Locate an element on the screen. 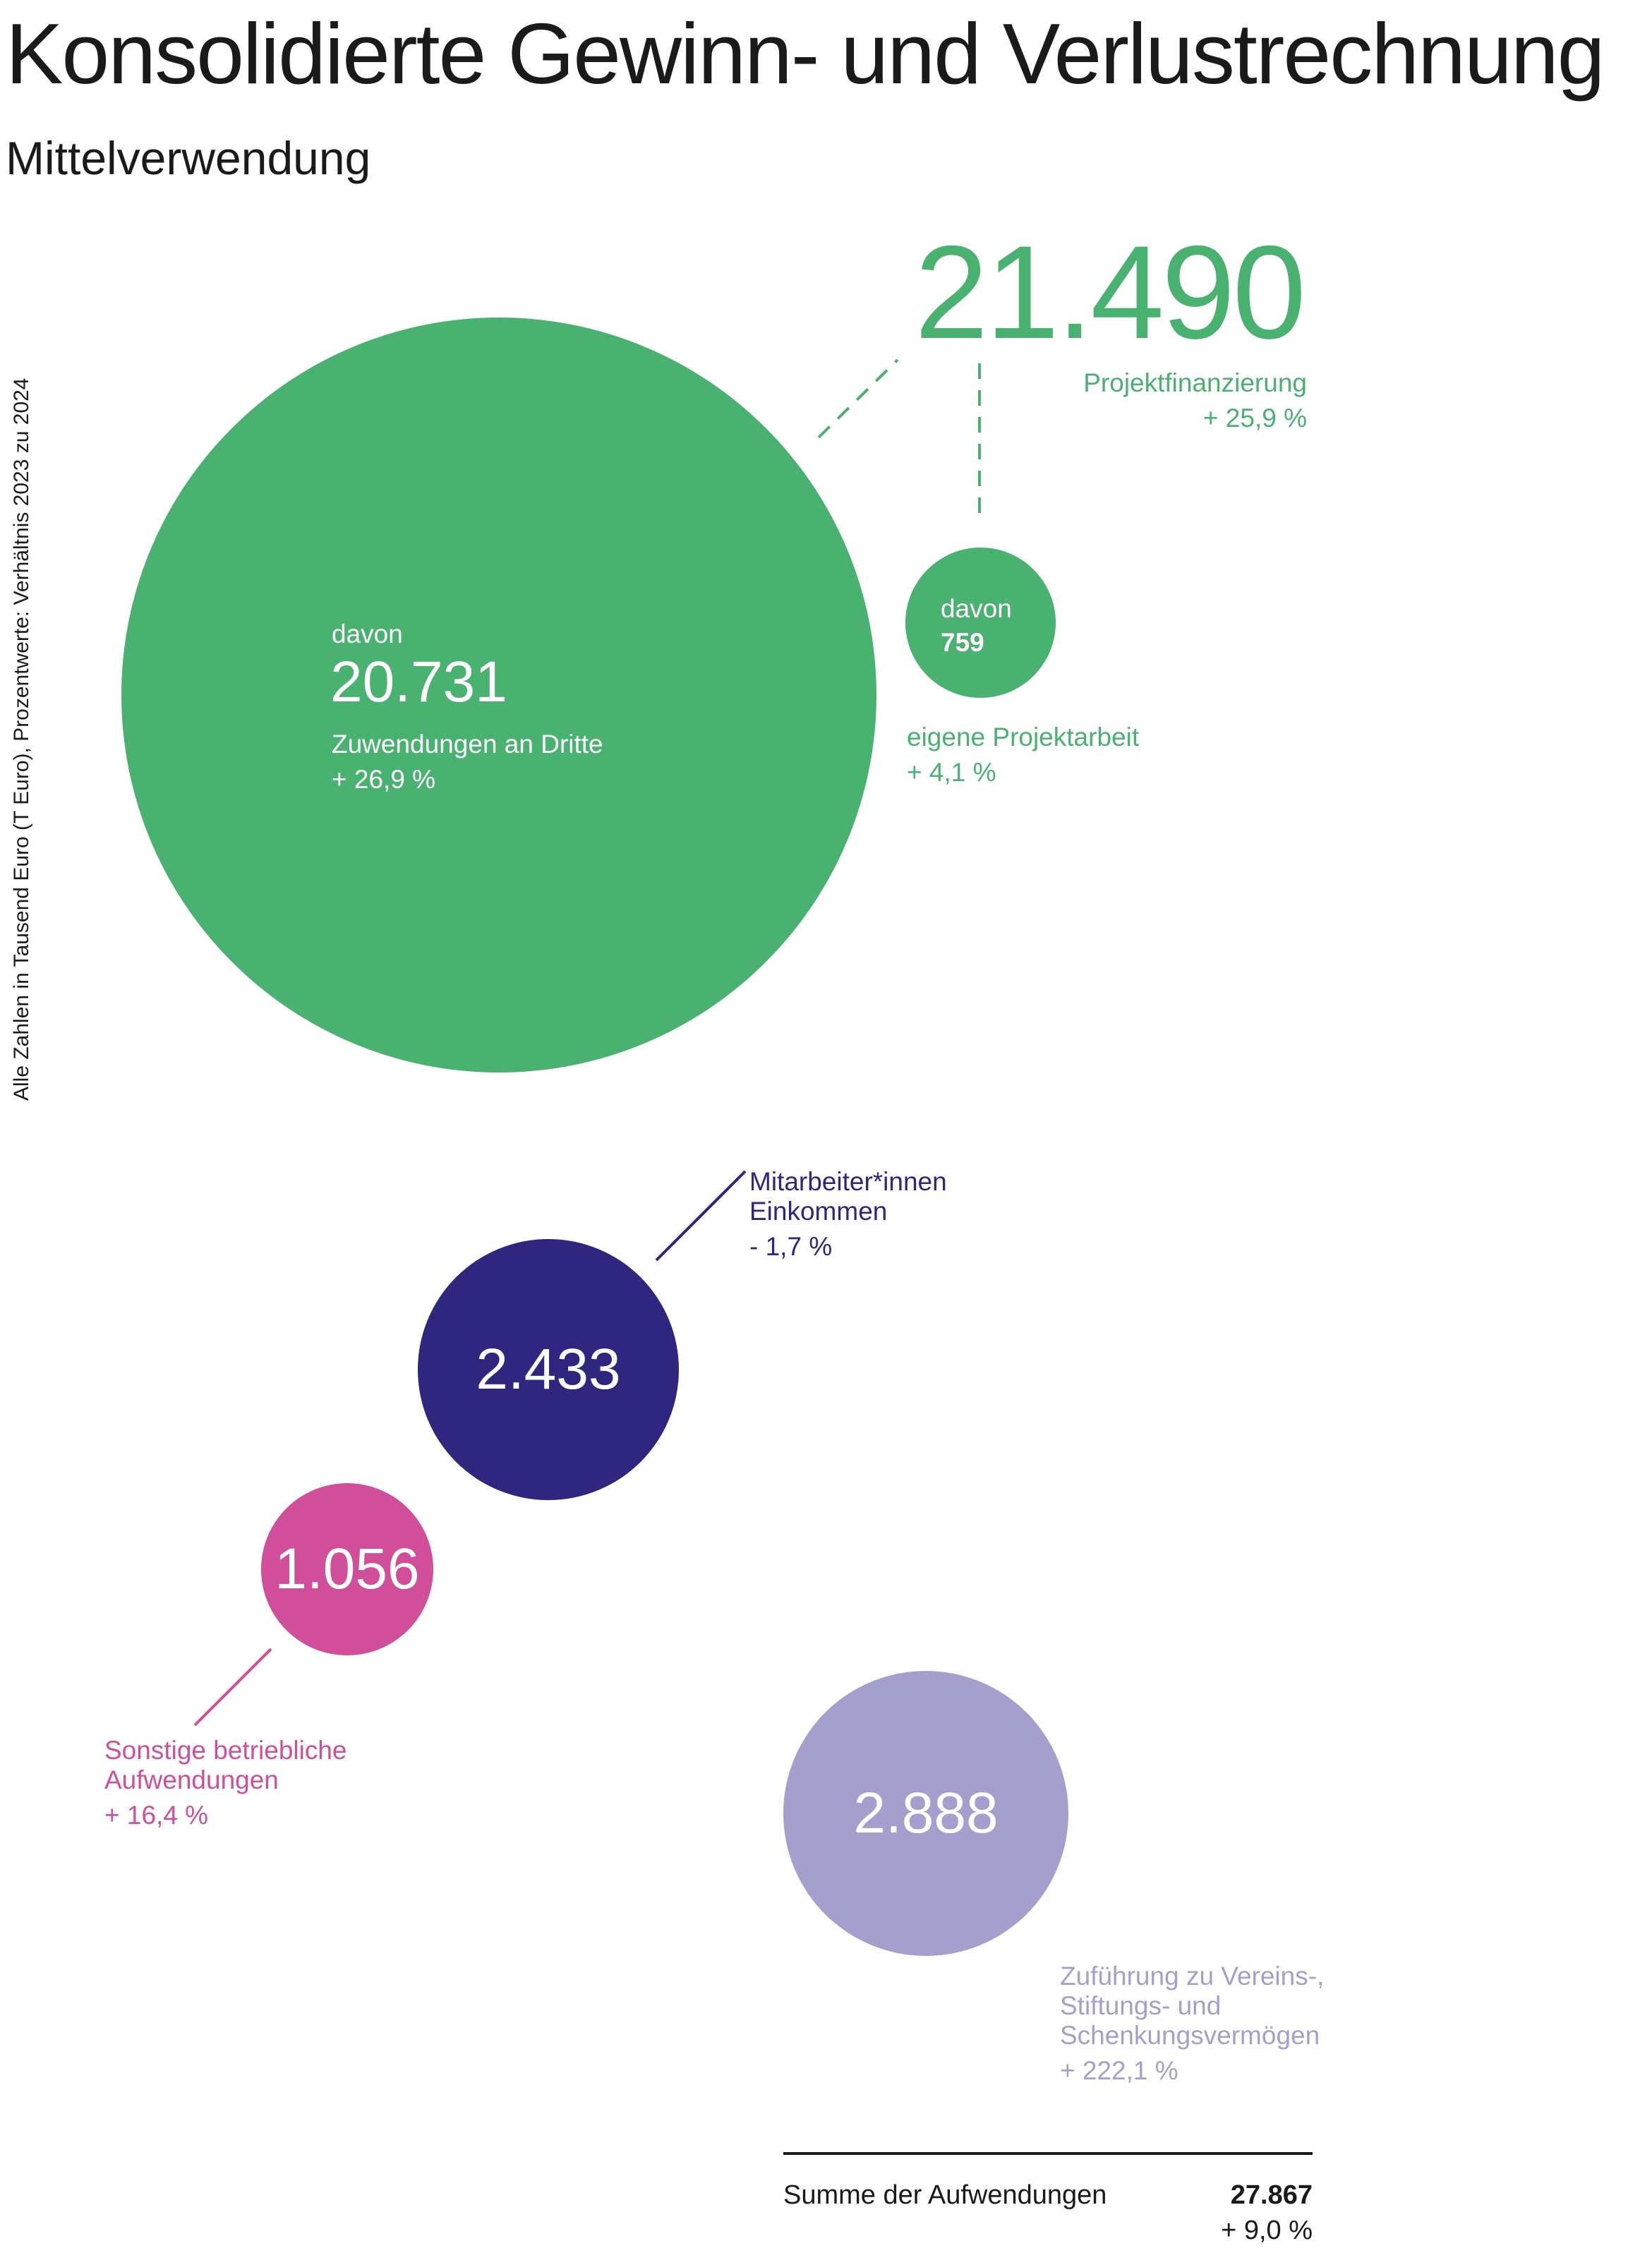 The width and height of the screenshot is (1652, 2253). staff-label-line2: Einkommen is located at coordinates (818, 1211).